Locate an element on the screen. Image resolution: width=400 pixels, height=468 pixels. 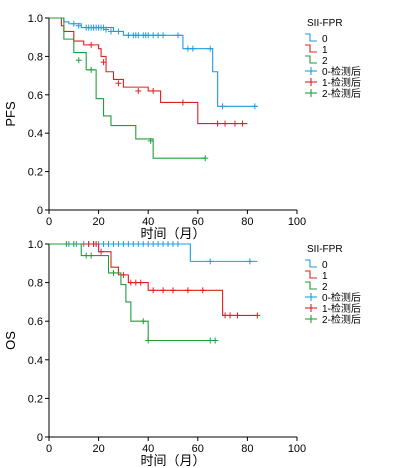
y-axis-label: PFS is located at coordinates (10, 114).